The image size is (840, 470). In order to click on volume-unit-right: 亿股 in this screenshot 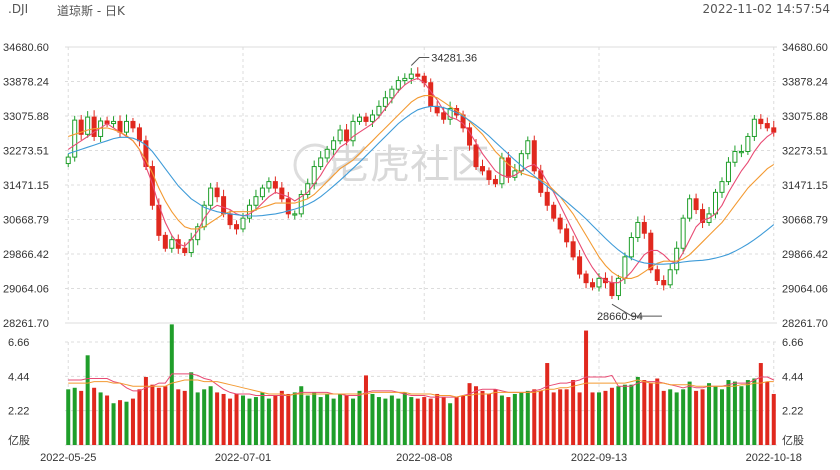, I will do `click(793, 440)`.